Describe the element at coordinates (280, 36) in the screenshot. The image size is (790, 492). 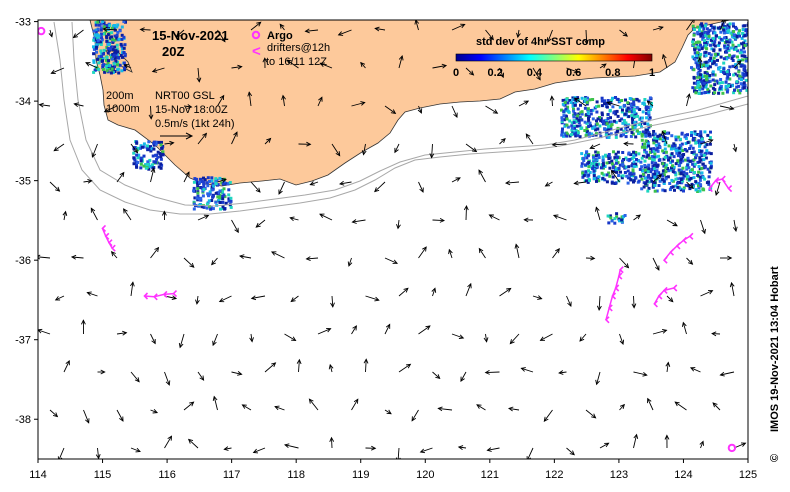
I see `argo-legend-label: Argo` at that location.